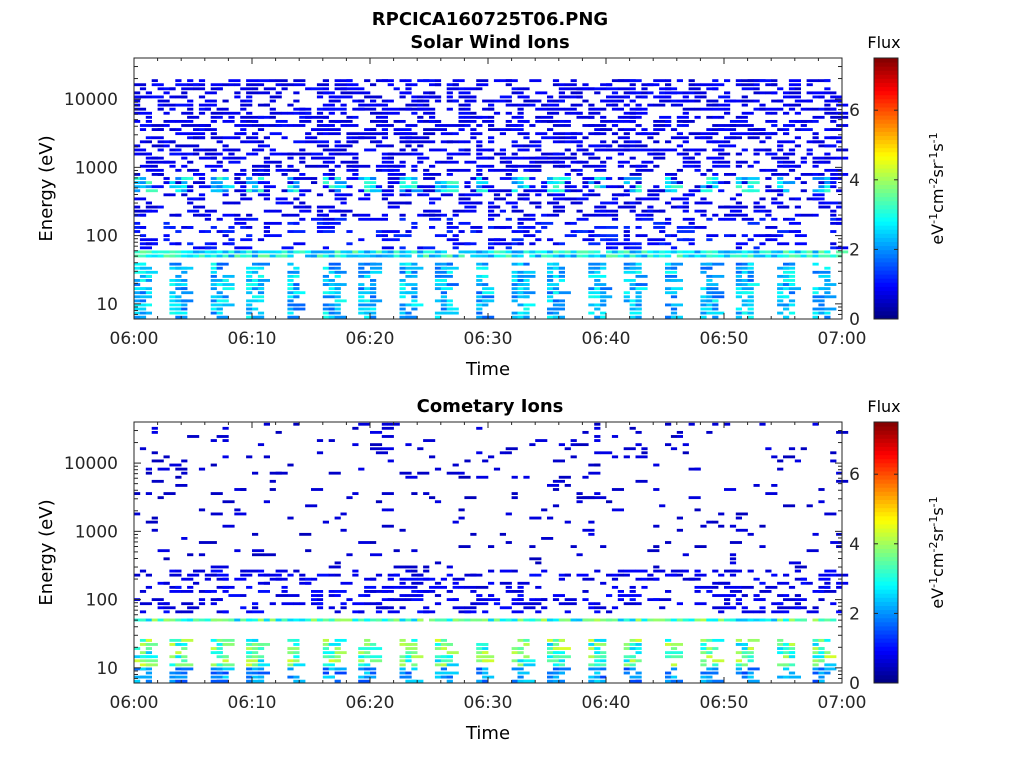  I want to click on y-axis-label: Energy (eV), so click(46, 552).